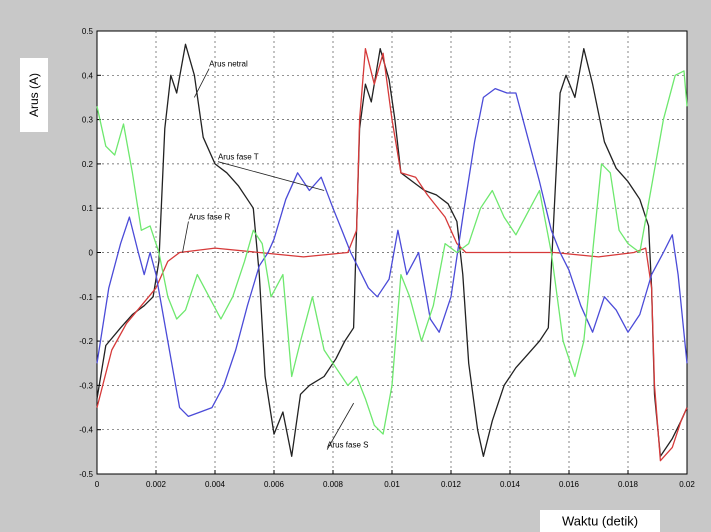 Image resolution: width=711 pixels, height=532 pixels. I want to click on x-tick-label: 0.02, so click(687, 484).